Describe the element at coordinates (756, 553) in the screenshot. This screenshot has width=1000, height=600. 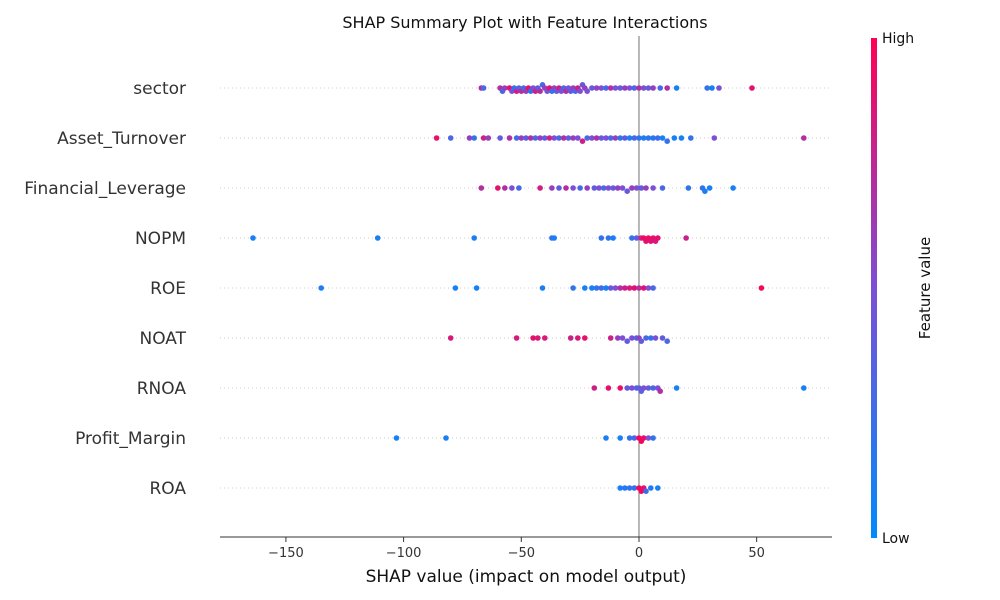
I see `x-tick-label: 50` at that location.